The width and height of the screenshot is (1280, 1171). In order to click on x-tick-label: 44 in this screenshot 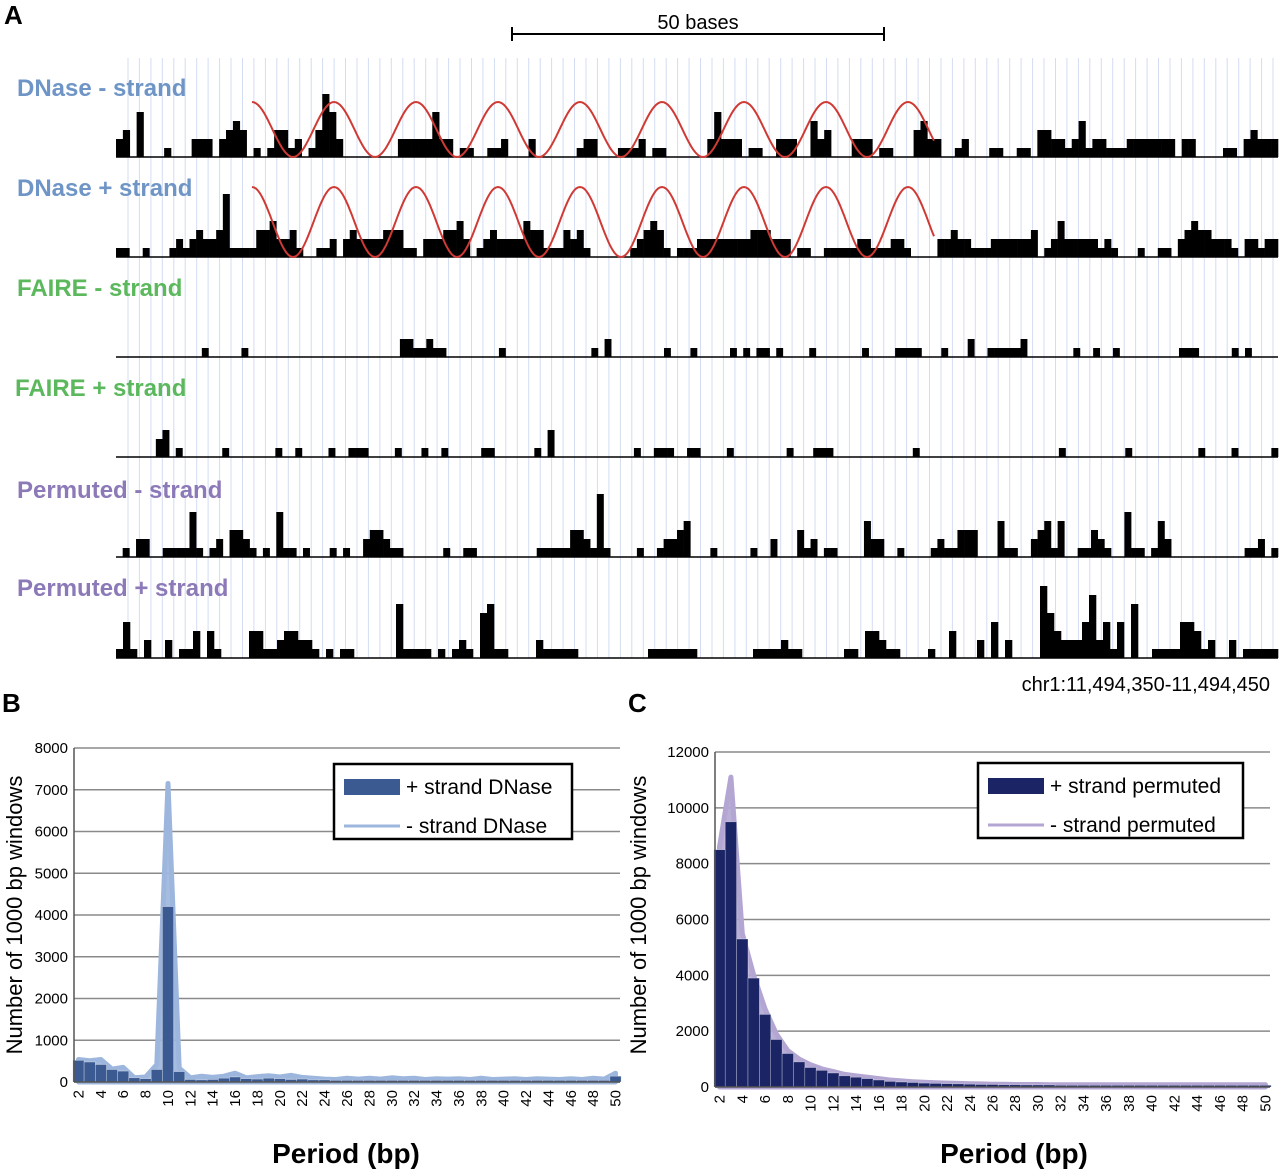, I will do `click(548, 1098)`.